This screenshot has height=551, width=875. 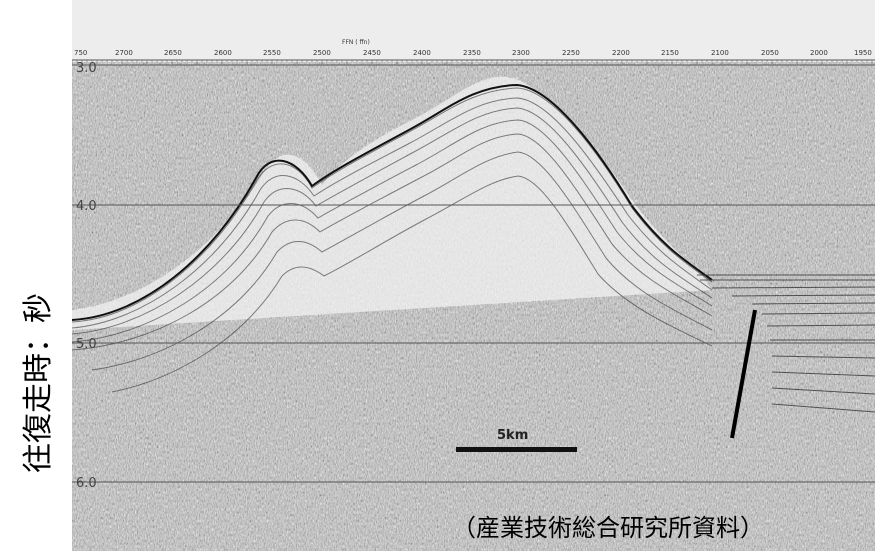 I want to click on x-tick-label: 1950, so click(x=863, y=53).